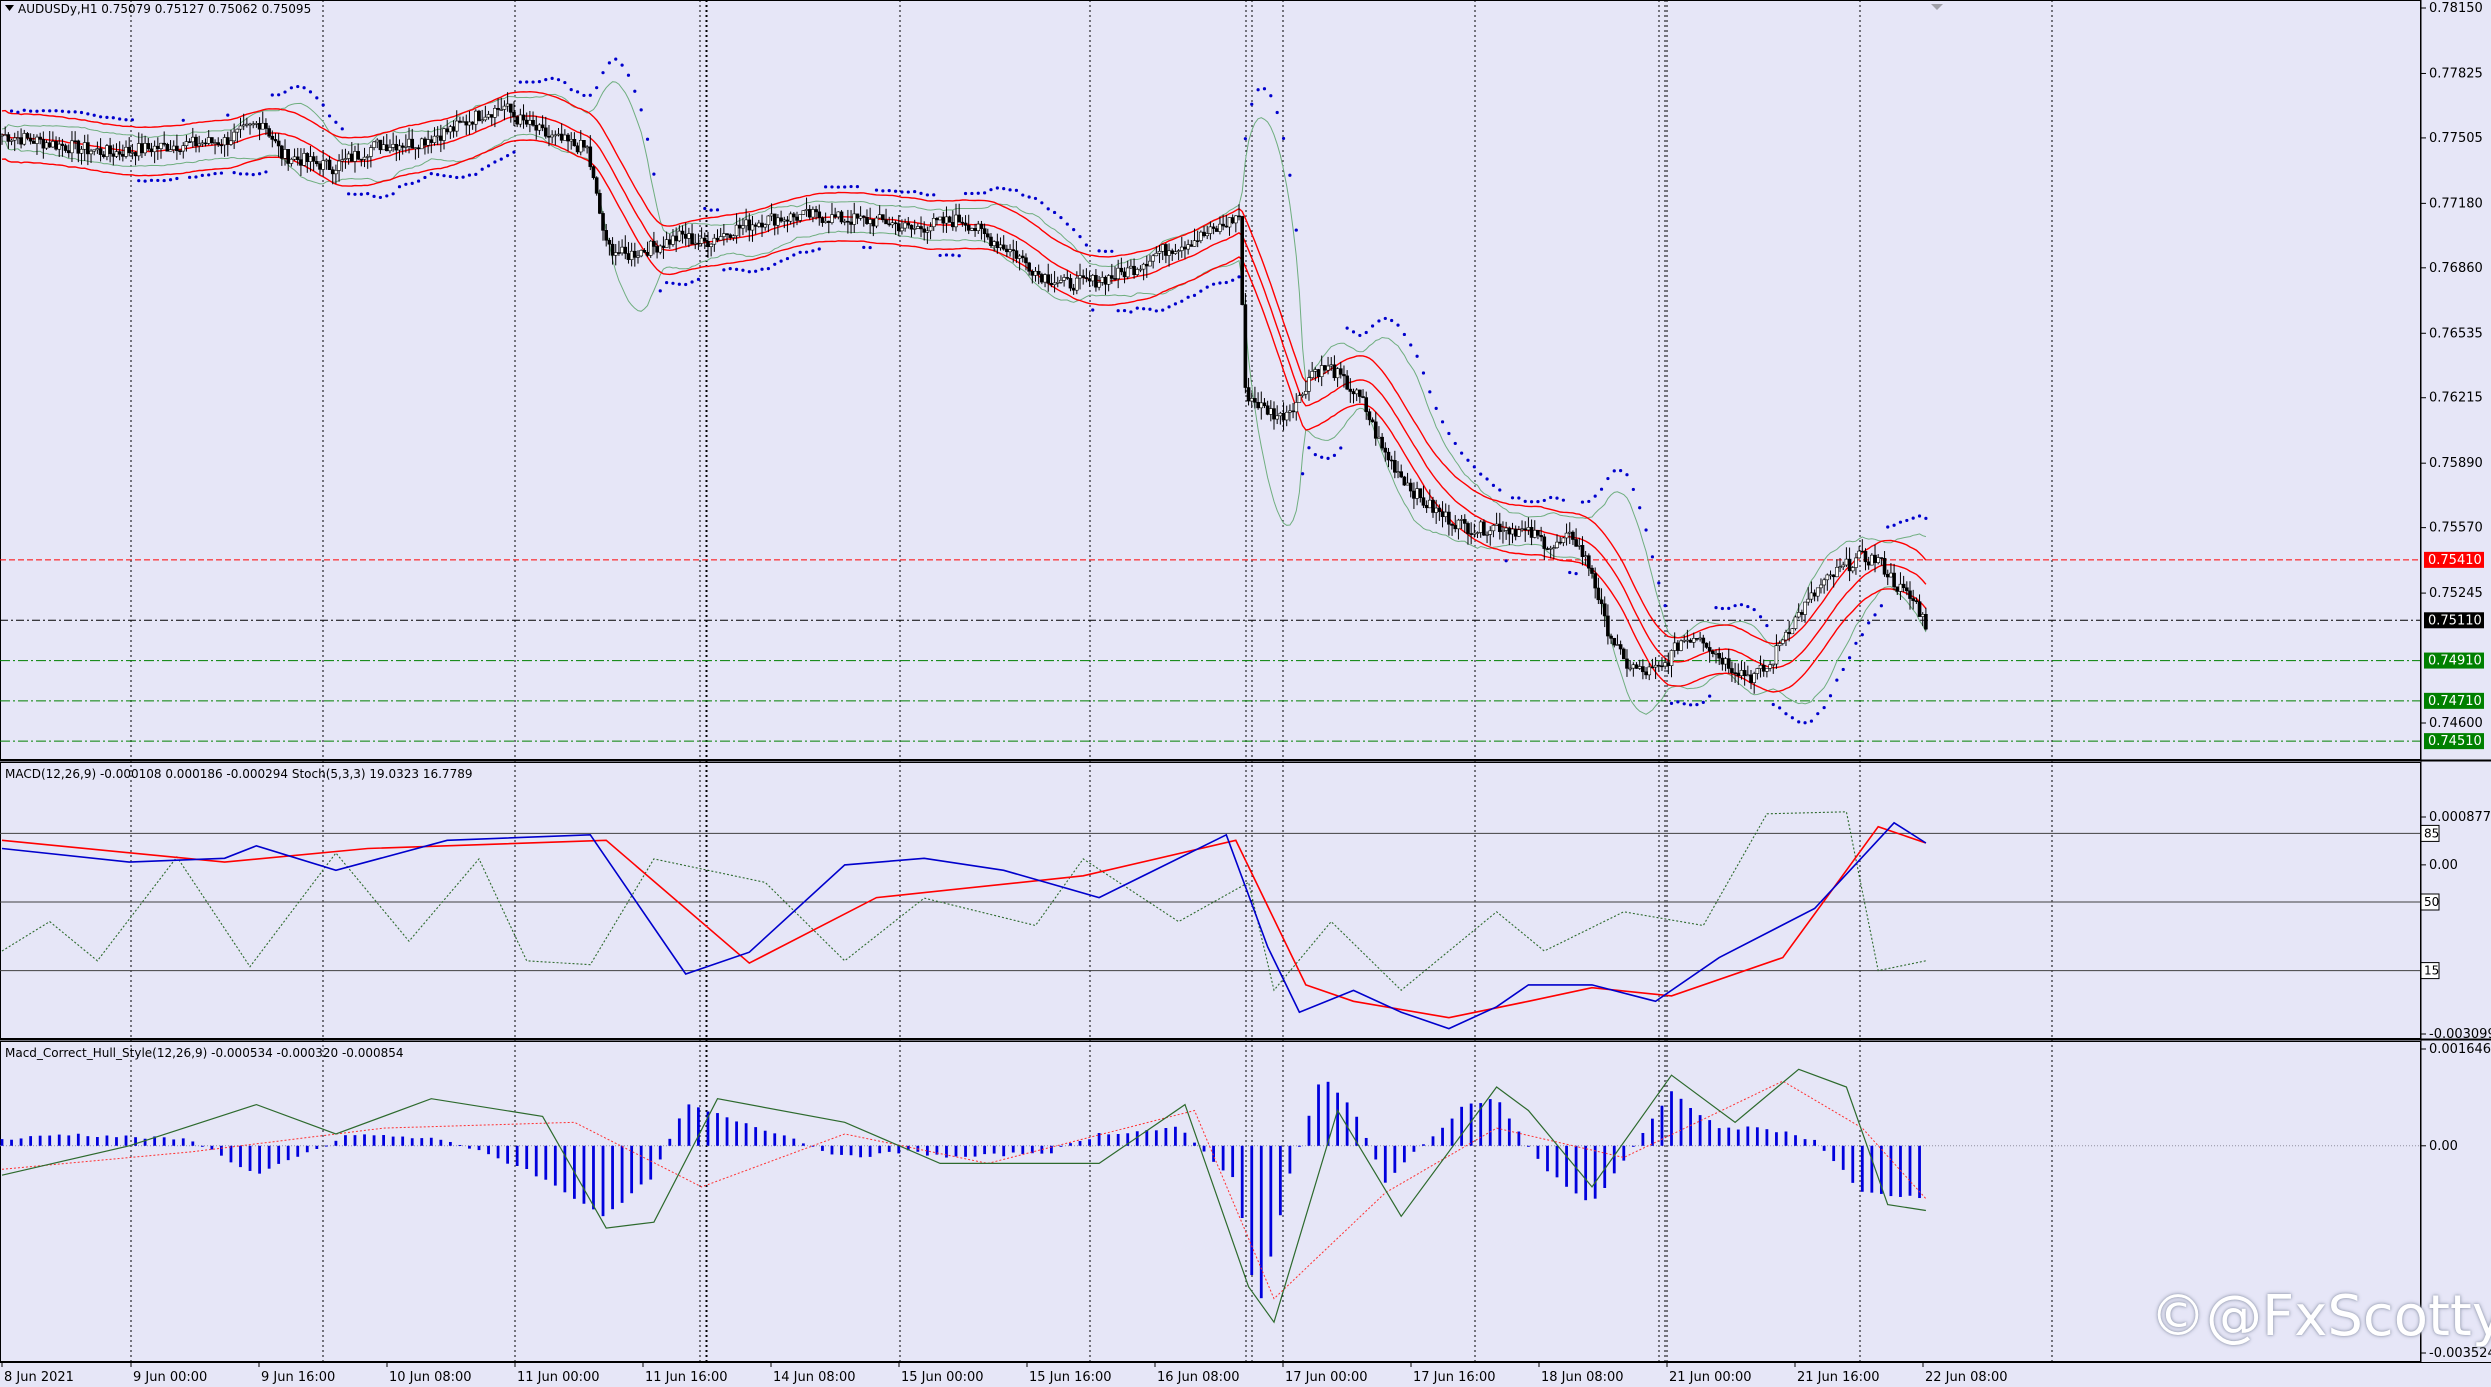  I want to click on scroll-marker-icon, so click(1937, 7).